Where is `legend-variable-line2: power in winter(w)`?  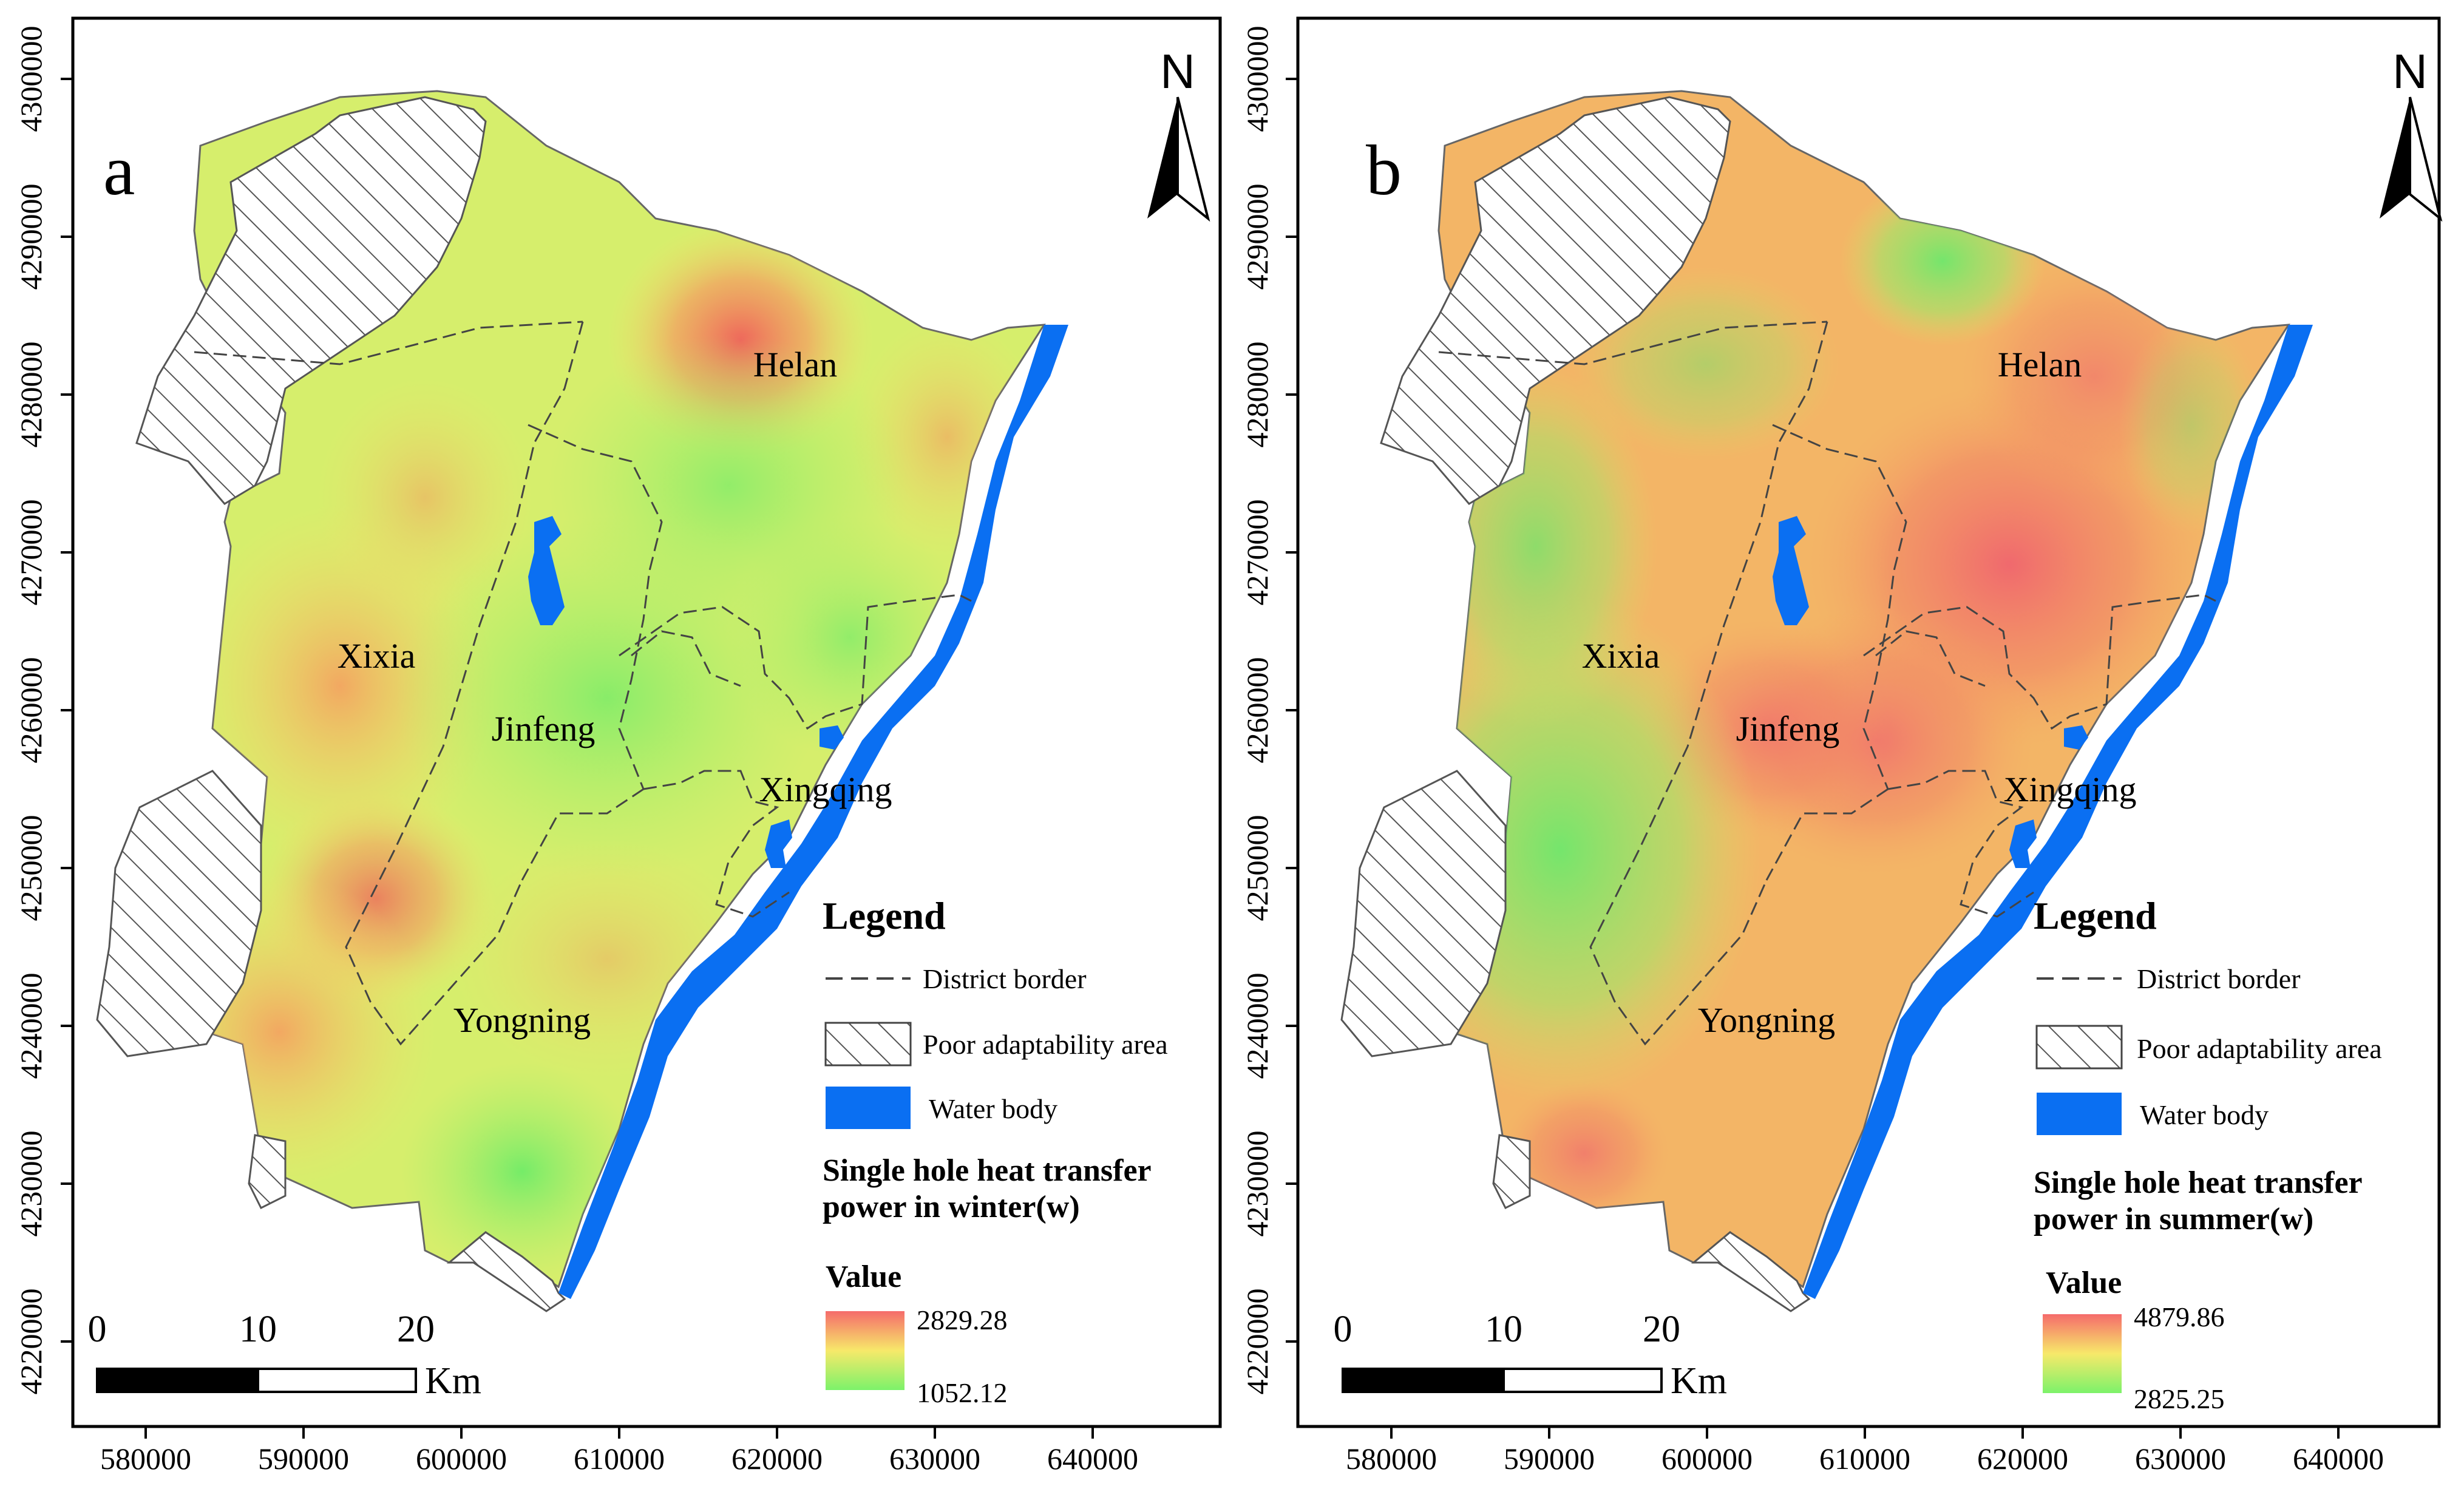
legend-variable-line2: power in winter(w) is located at coordinates (951, 1207).